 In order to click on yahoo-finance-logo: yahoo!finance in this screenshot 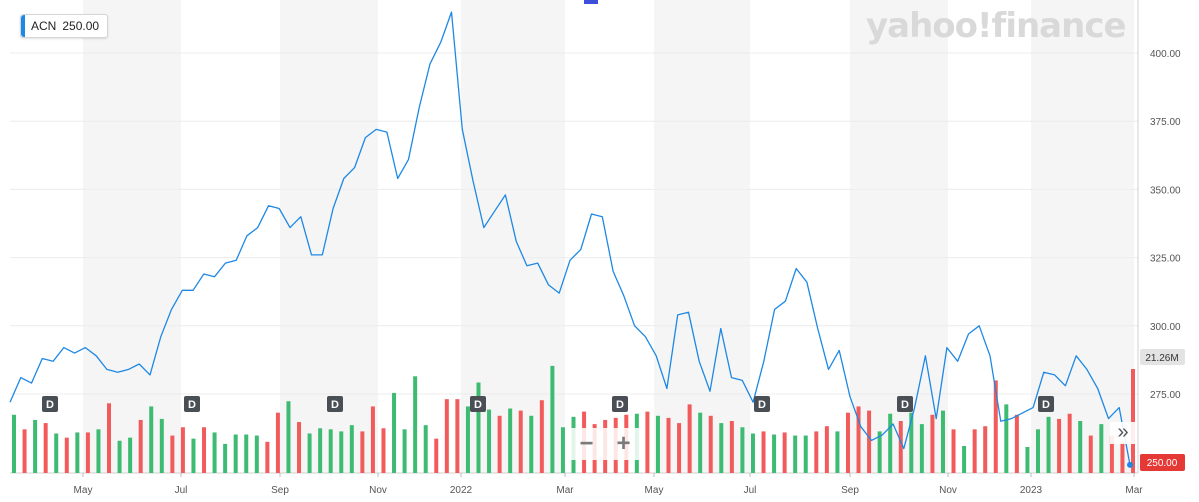, I will do `click(996, 26)`.